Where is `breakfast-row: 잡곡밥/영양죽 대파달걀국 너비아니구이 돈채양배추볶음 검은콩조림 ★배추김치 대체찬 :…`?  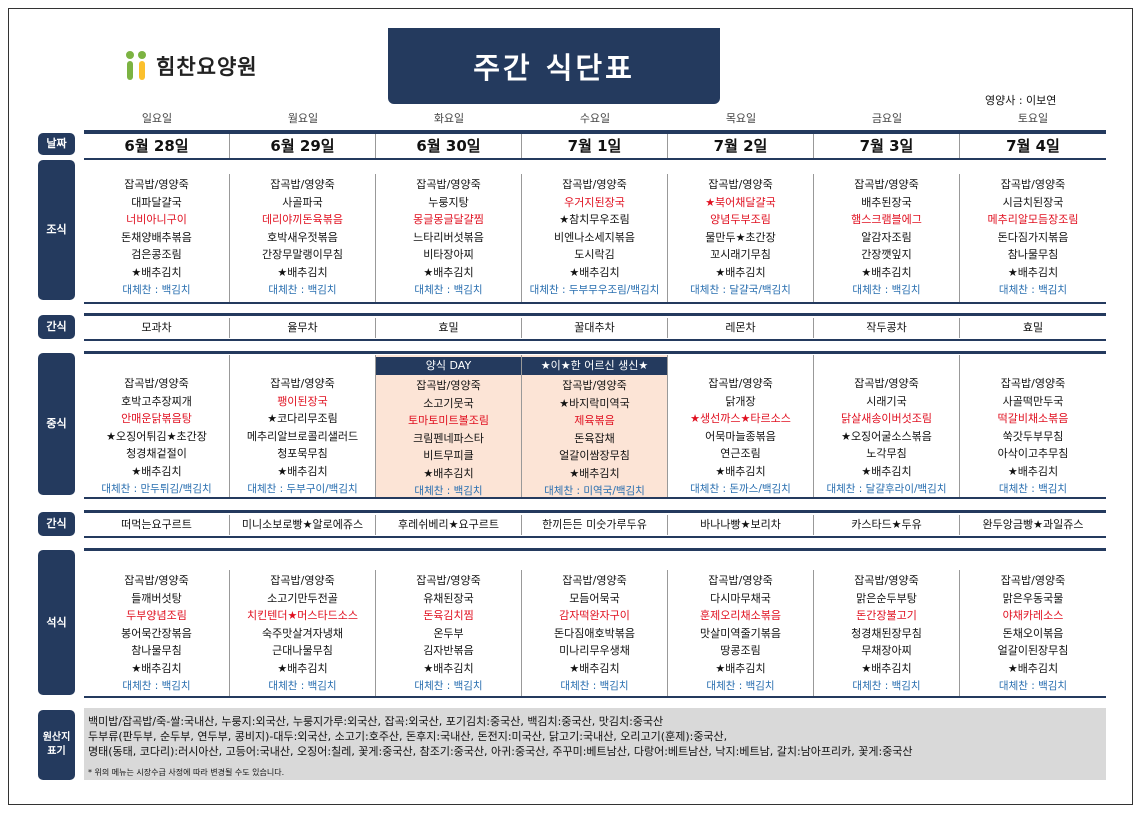 breakfast-row: 잡곡밥/영양죽 대파달걀국 너비아니구이 돈채양배추볶음 검은콩조림 ★배추김치 대체찬 :… is located at coordinates (595, 238).